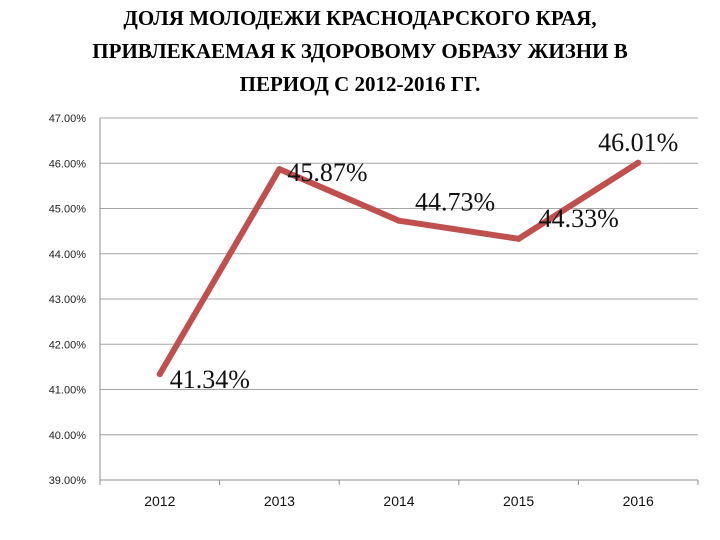  I want to click on y-tick-label: 44.00%, so click(68, 255).